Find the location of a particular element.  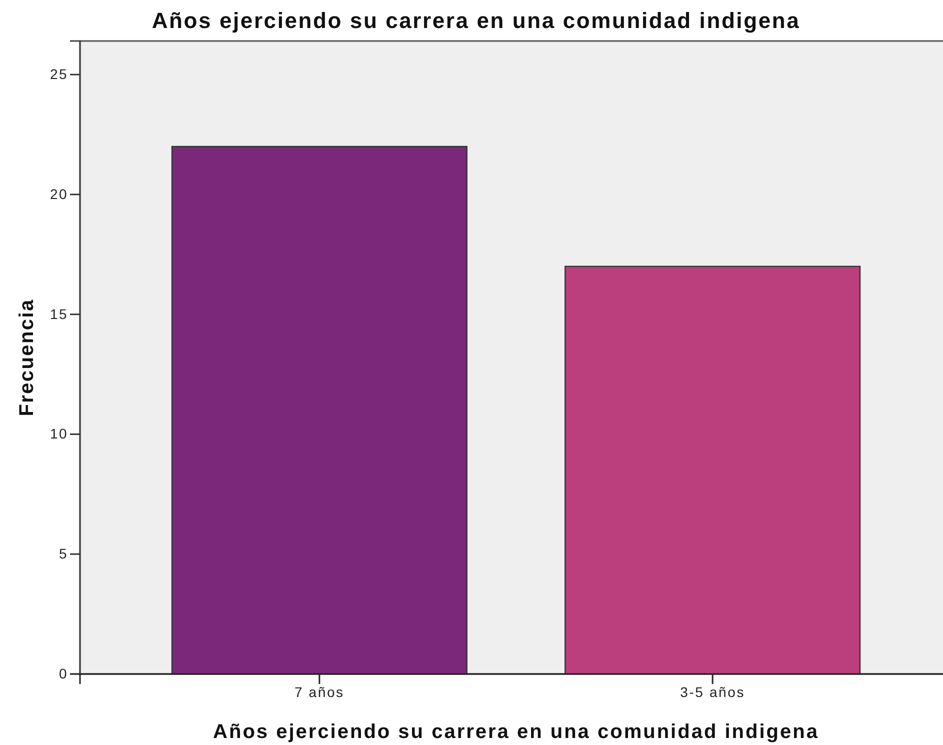

y-axis-title: Frecuencia is located at coordinates (27, 357).